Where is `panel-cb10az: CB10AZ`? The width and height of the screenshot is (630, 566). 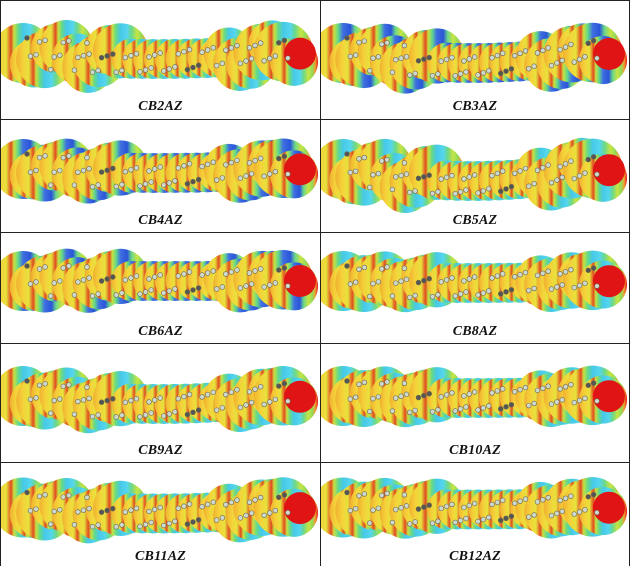
panel-cb10az: CB10AZ is located at coordinates (475, 403).